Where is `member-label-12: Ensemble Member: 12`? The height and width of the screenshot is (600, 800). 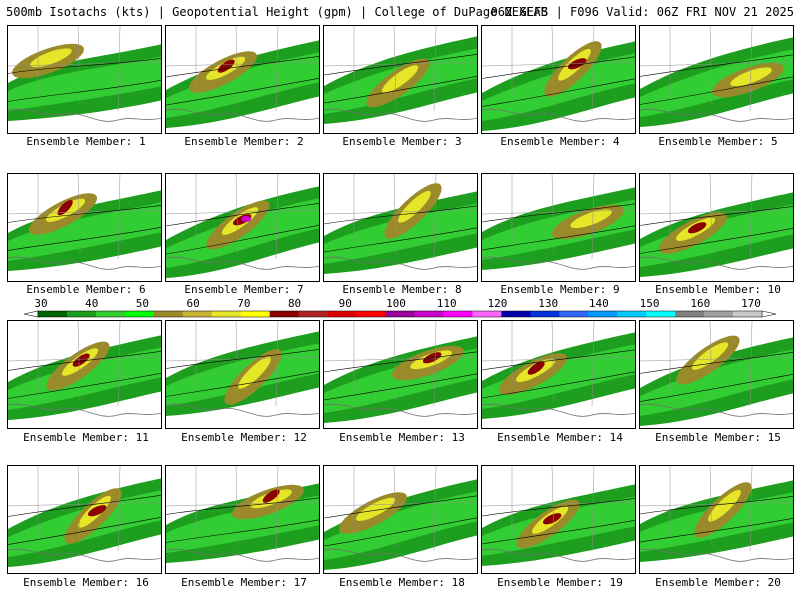
member-label-12: Ensemble Member: 12 is located at coordinates (244, 437).